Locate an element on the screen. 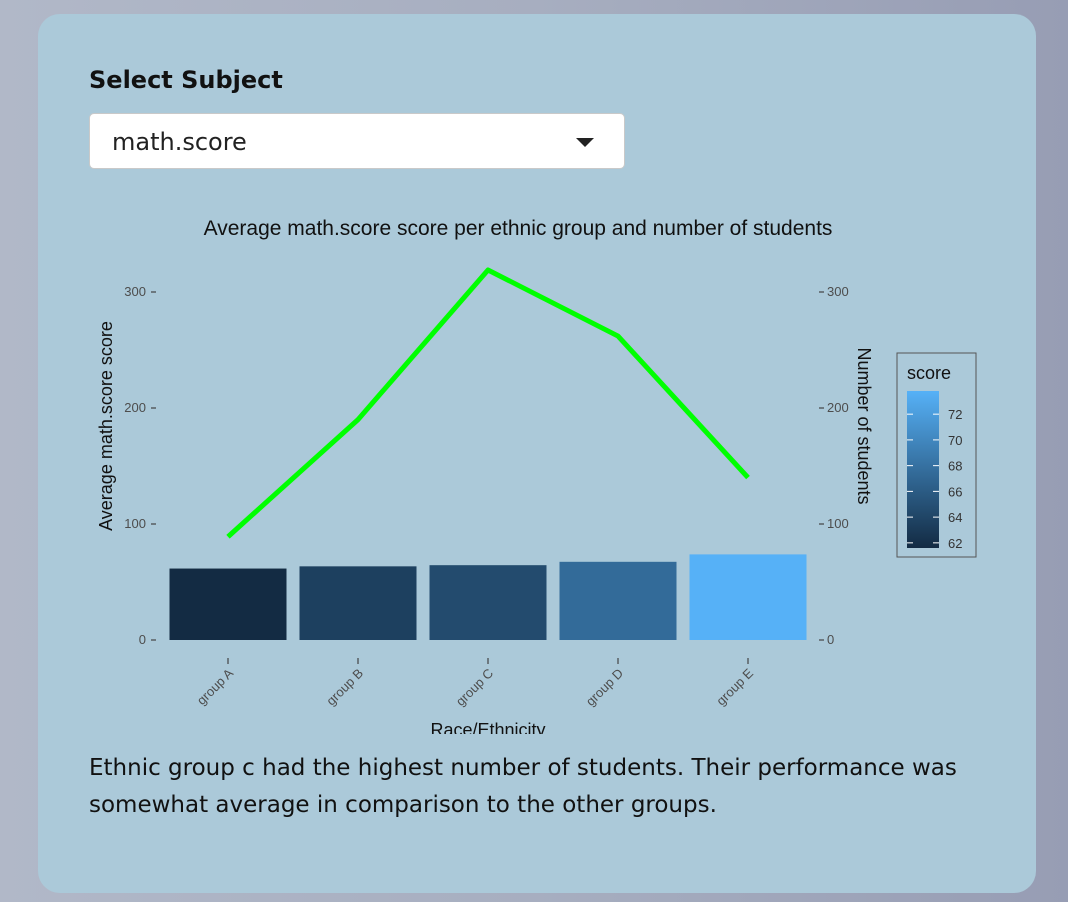  students-count-line is located at coordinates (488, 403).